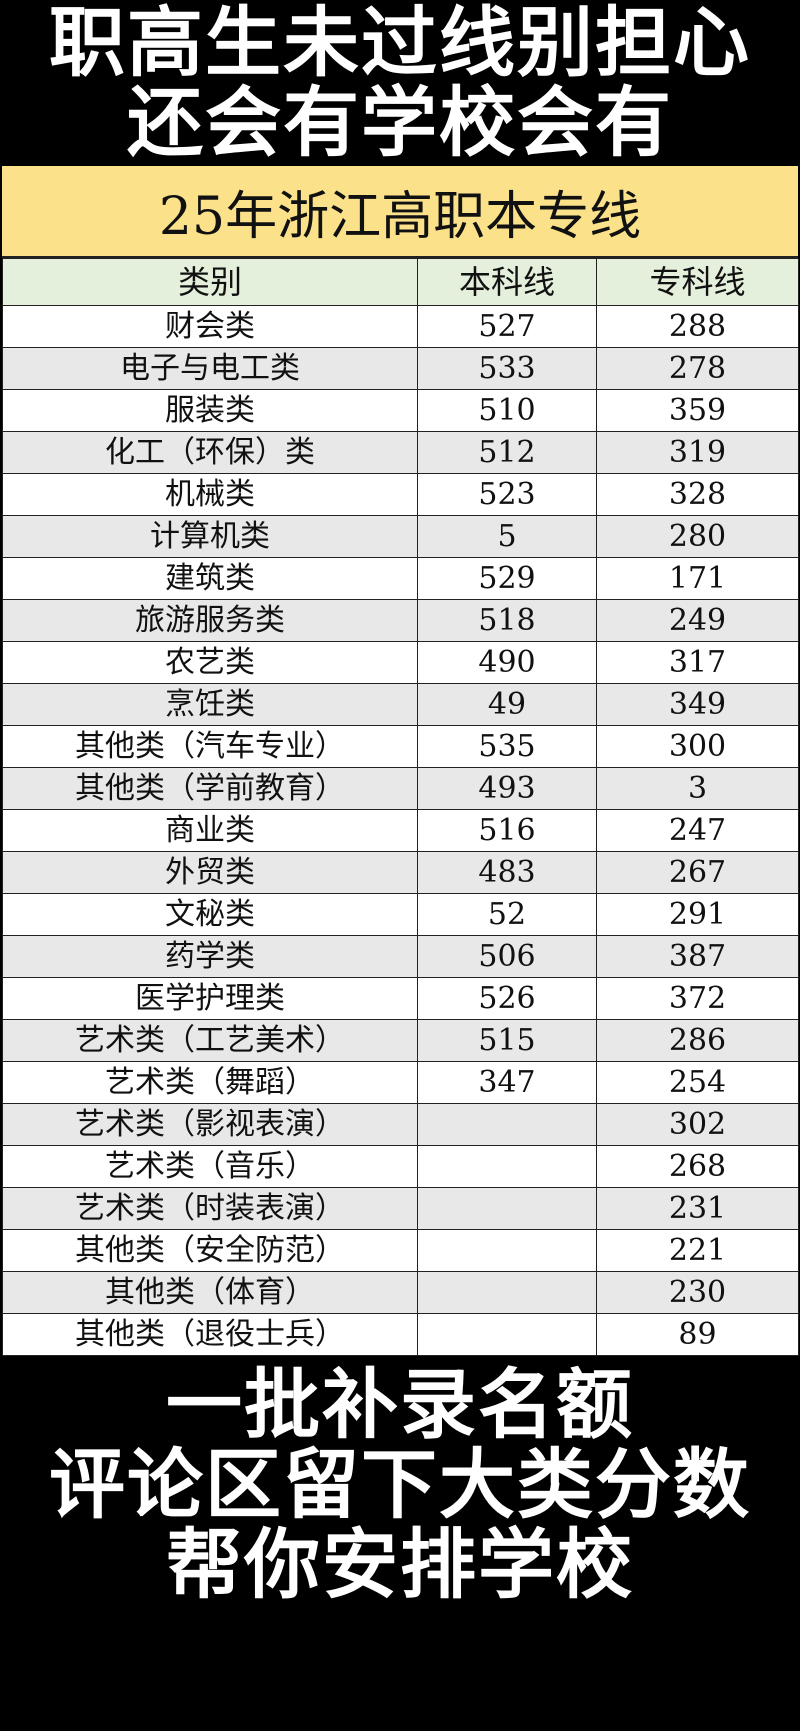 Image resolution: width=800 pixels, height=1731 pixels. I want to click on table-row: 艺术类（舞蹈） 347 254, so click(400, 1082).